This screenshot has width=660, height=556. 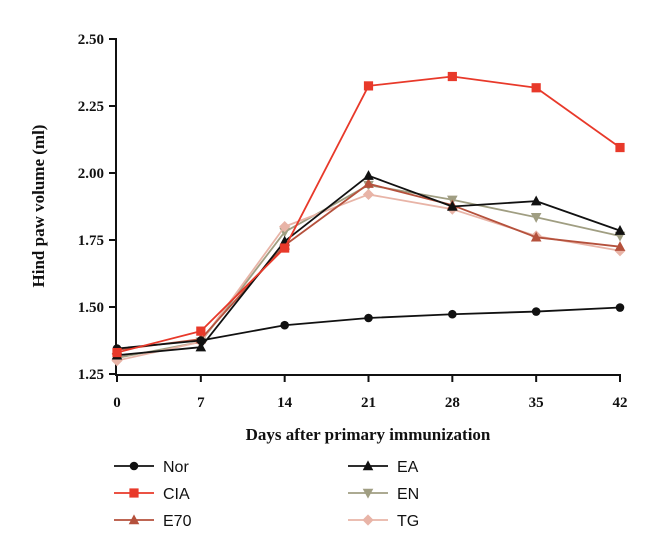 I want to click on data-point-en, so click(x=536, y=218).